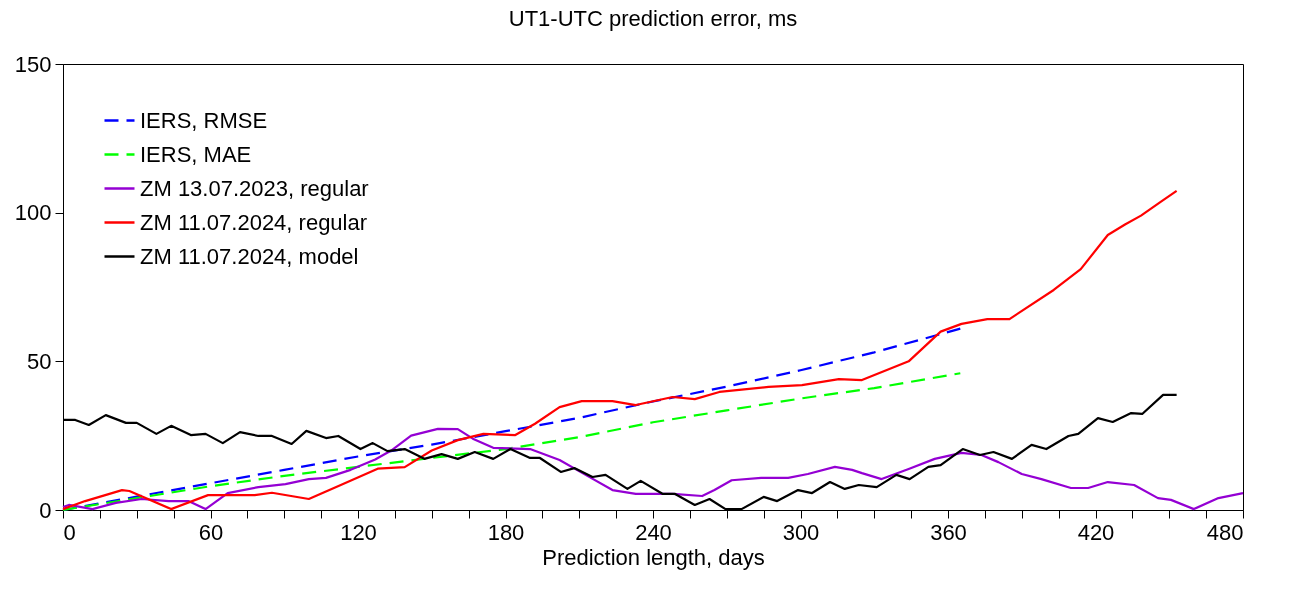 Image resolution: width=1293 pixels, height=608 pixels. I want to click on x-tick-label: 120, so click(358, 532).